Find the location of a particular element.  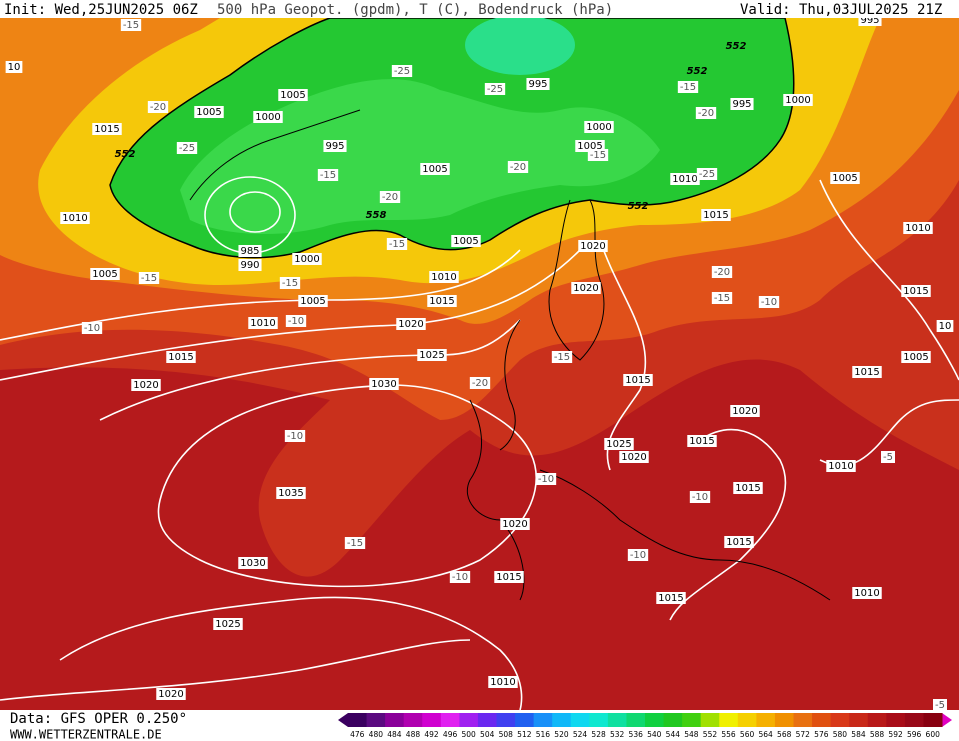

colorbar-label: 520 is located at coordinates (561, 734).